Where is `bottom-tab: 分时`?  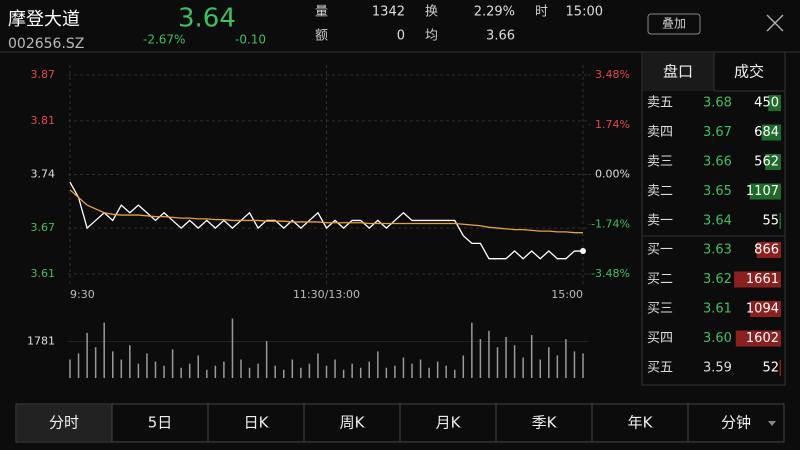 bottom-tab: 分时 is located at coordinates (64, 423).